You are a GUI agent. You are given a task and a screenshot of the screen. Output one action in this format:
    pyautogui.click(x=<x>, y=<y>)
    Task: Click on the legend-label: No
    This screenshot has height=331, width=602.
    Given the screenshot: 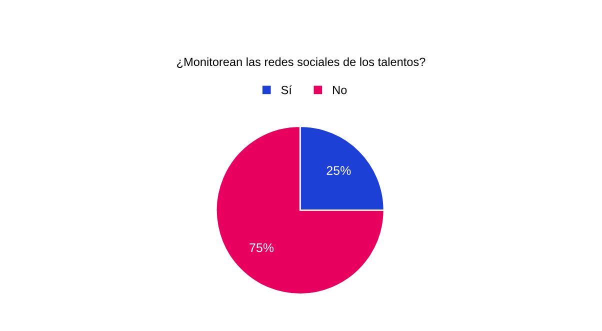 What is the action you would take?
    pyautogui.click(x=340, y=90)
    